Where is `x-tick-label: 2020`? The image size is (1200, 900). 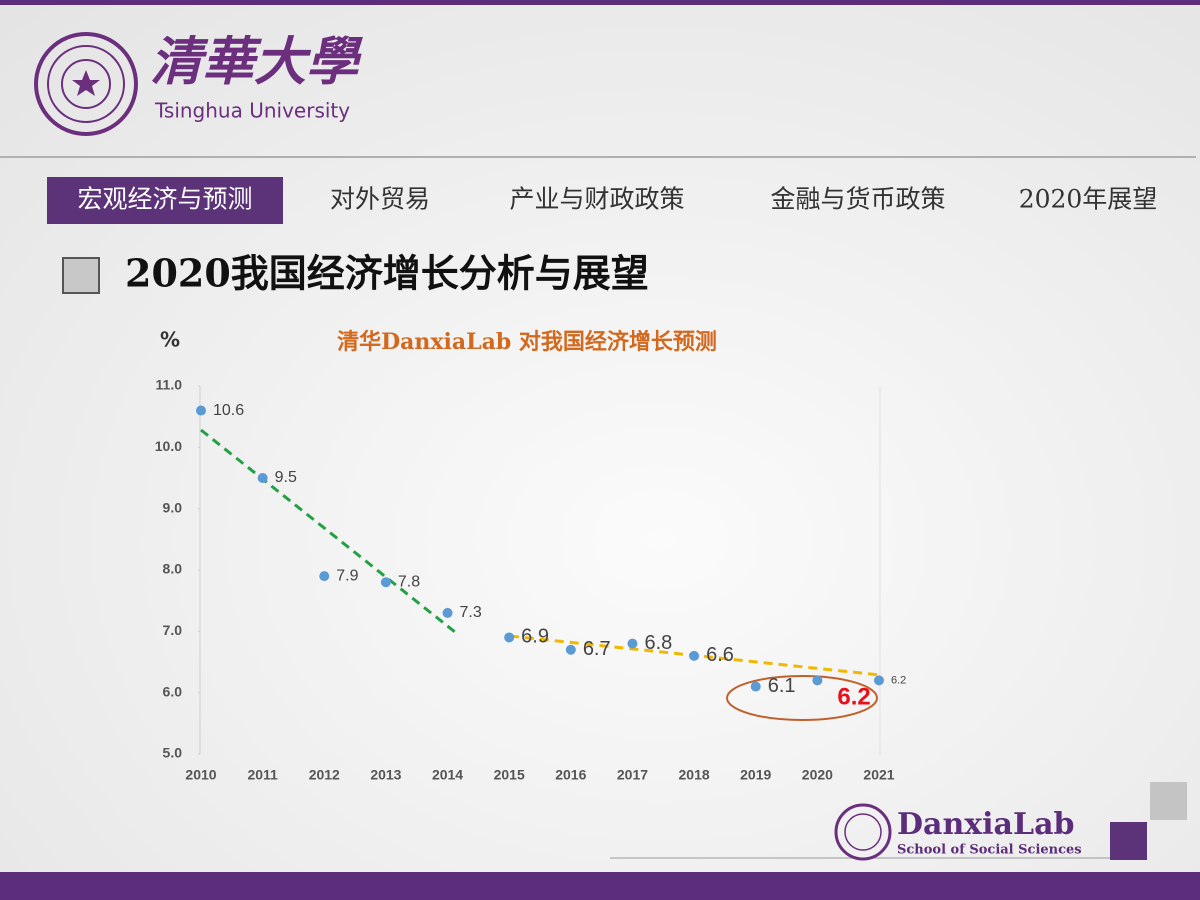
x-tick-label: 2020 is located at coordinates (817, 775).